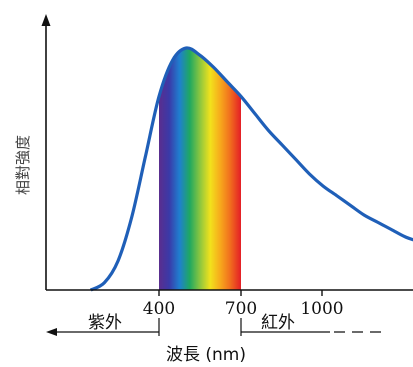 This screenshot has height=367, width=413. Describe the element at coordinates (51, 332) in the screenshot. I see `uv-arrow-icon` at that location.